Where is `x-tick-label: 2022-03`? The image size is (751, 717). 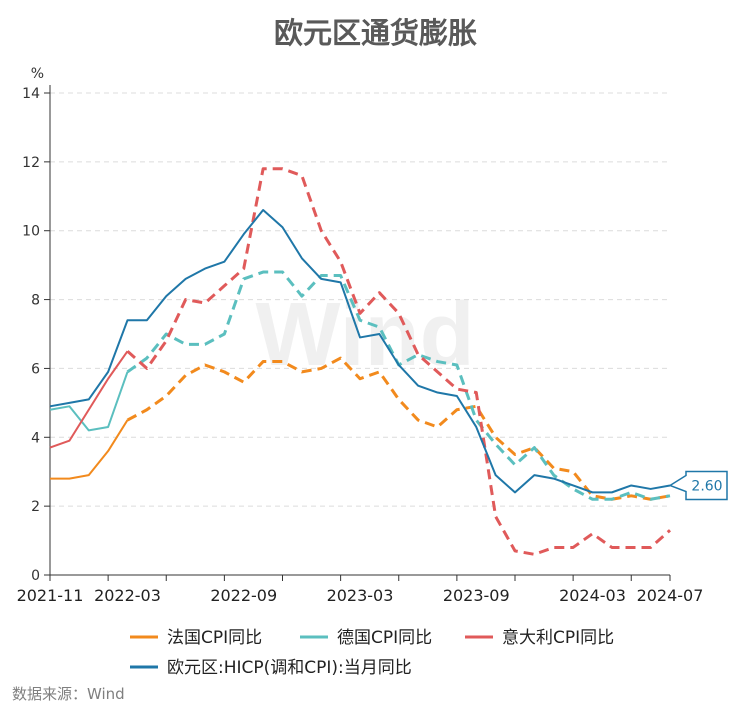 x-tick-label: 2022-03 is located at coordinates (127, 595).